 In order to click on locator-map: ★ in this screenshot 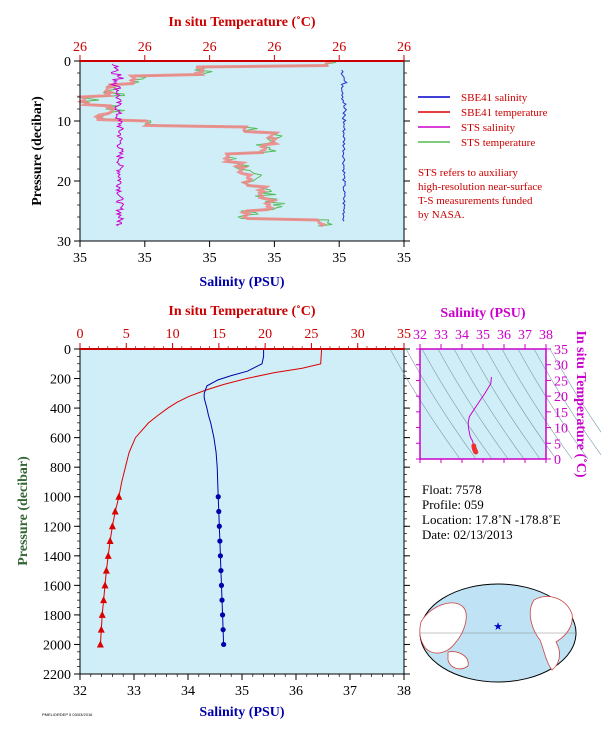, I will do `click(498, 633)`.